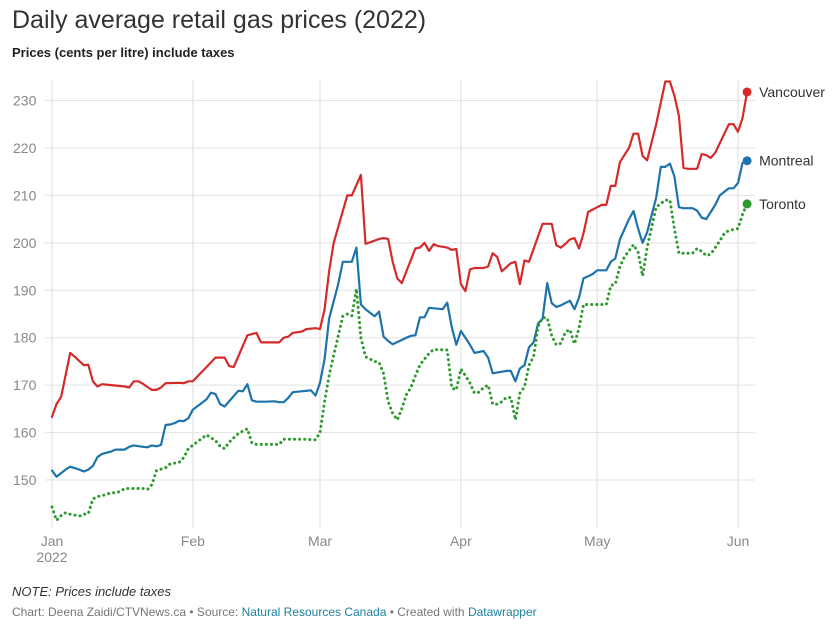 This screenshot has width=835, height=639. Describe the element at coordinates (786, 161) in the screenshot. I see `series-label-montreal: Montreal` at that location.